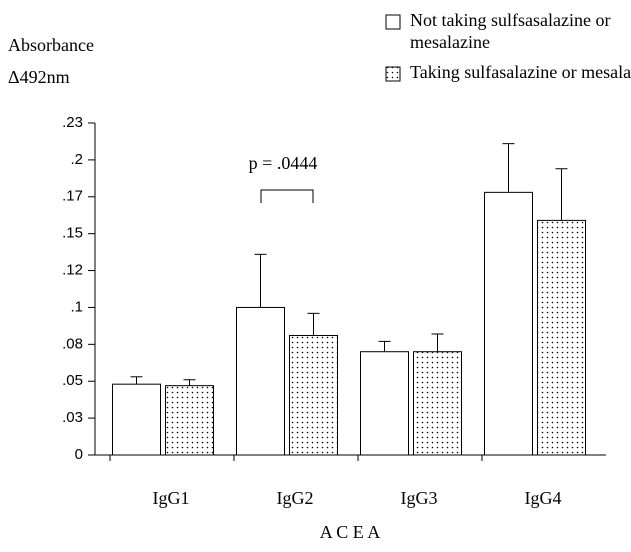  What do you see at coordinates (76, 306) in the screenshot?
I see `y-tick-label: .1` at bounding box center [76, 306].